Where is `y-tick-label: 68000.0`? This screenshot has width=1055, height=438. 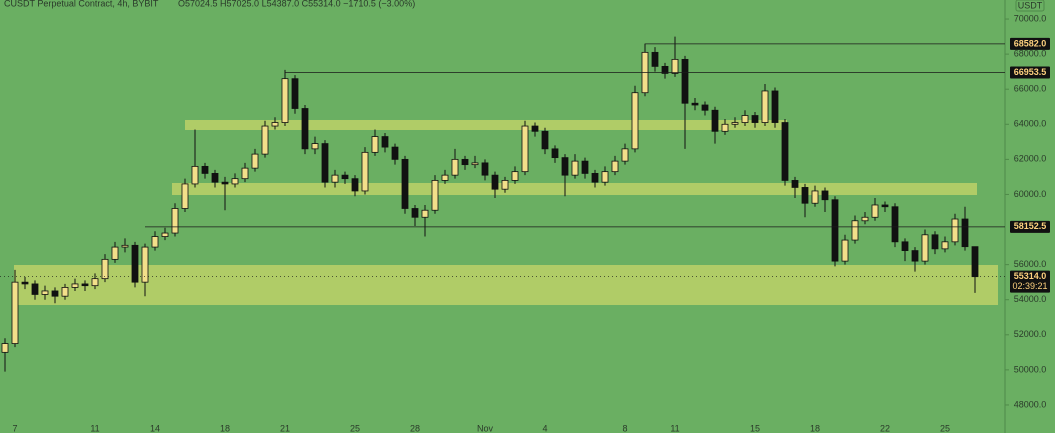
y-tick-label: 68000.0 is located at coordinates (1030, 53).